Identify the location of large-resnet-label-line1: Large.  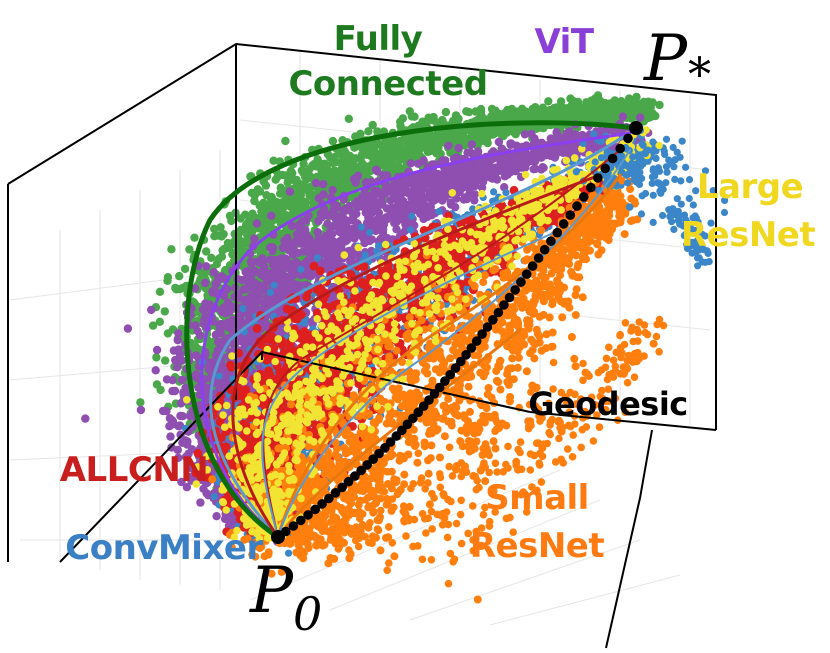
(750, 187).